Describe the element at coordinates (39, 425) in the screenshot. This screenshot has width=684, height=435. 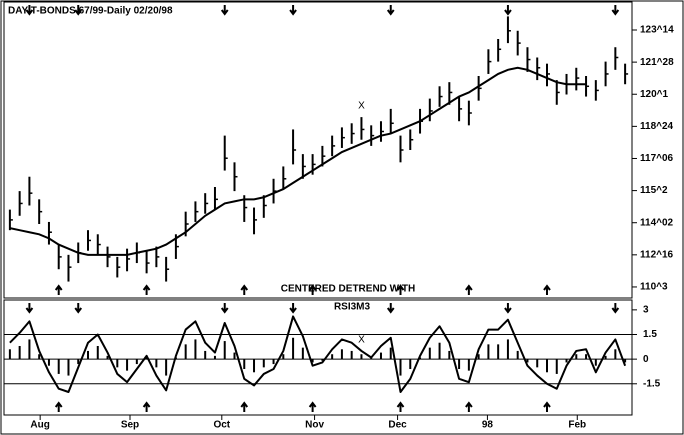
I see `x-tick-label: Aug` at that location.